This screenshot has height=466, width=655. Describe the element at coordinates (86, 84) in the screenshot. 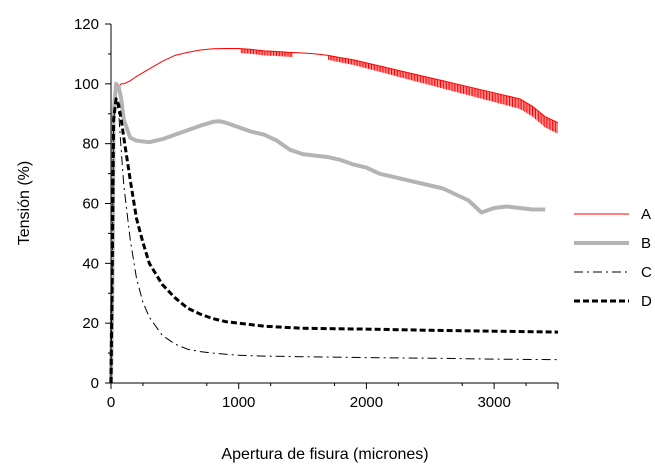

I see `y-tick-label: 100` at that location.